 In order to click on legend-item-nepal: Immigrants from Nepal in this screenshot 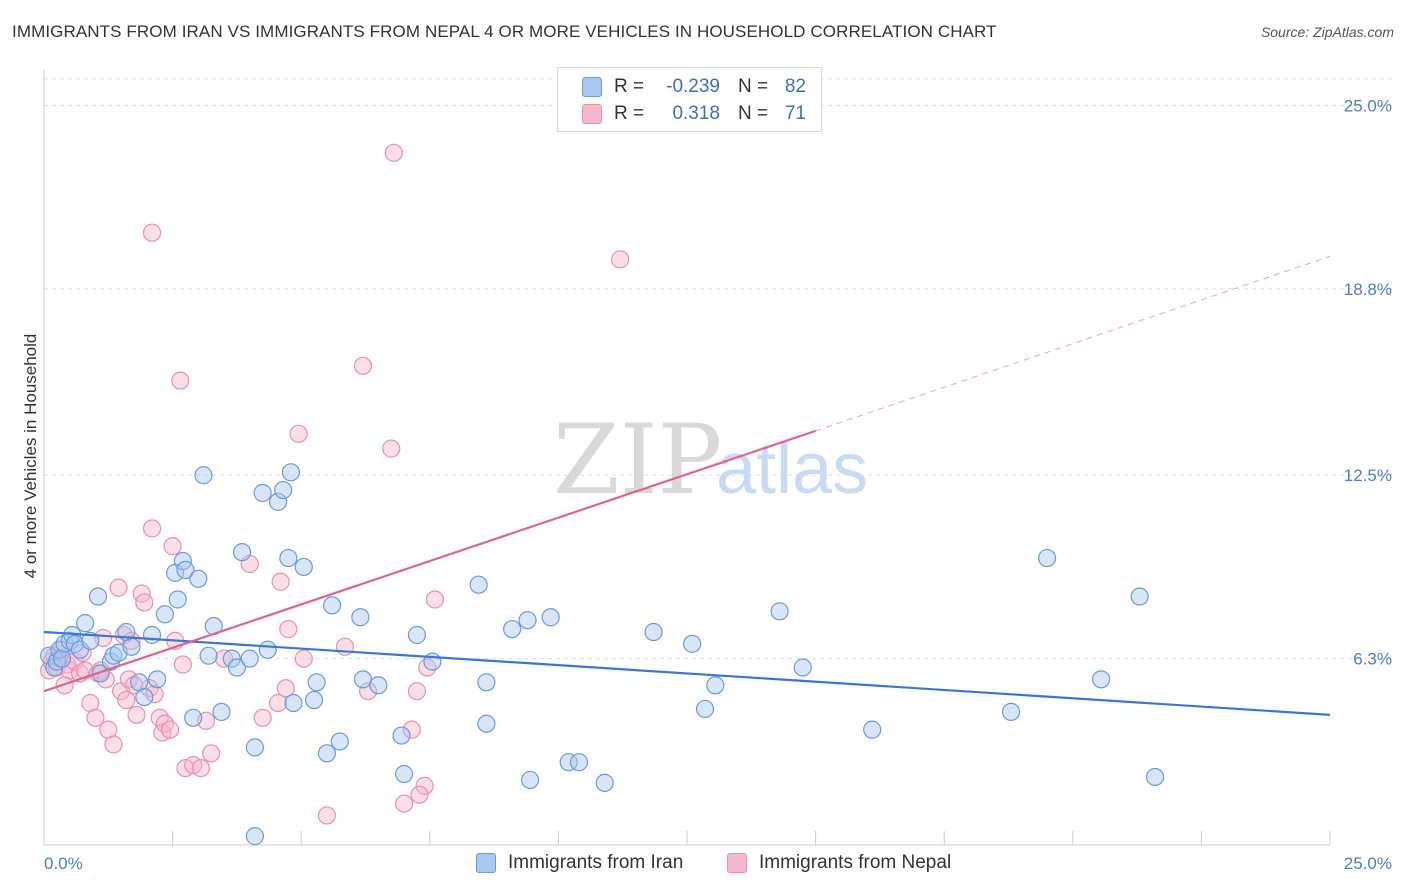, I will do `click(839, 863)`.